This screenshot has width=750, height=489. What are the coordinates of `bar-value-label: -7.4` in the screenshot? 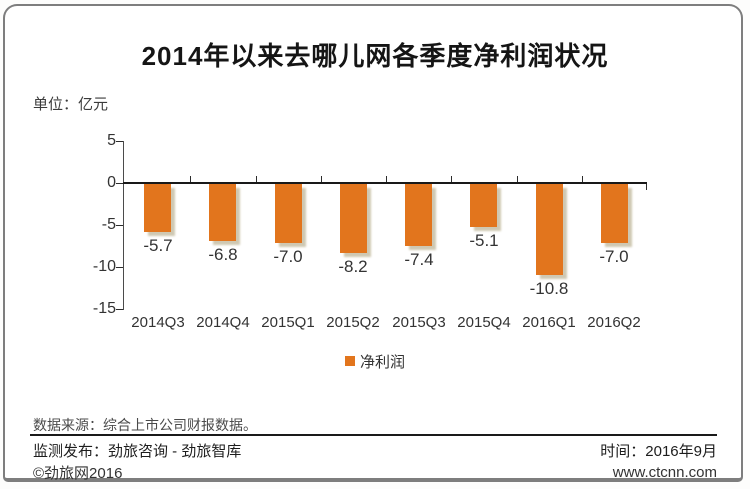 It's located at (419, 259).